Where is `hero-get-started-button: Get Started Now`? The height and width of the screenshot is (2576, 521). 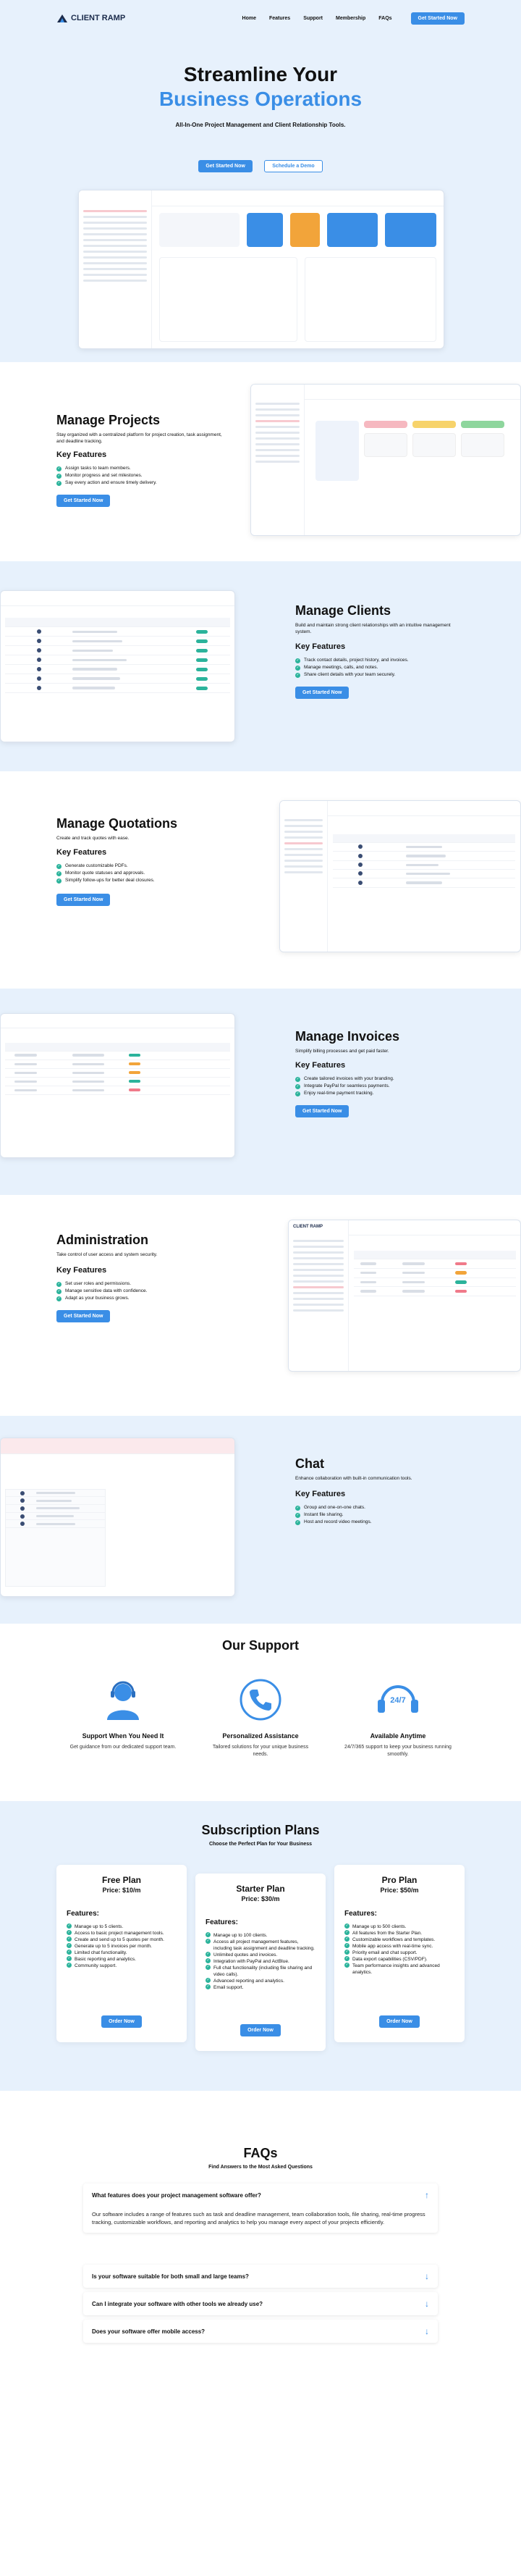 hero-get-started-button: Get Started Now is located at coordinates (225, 166).